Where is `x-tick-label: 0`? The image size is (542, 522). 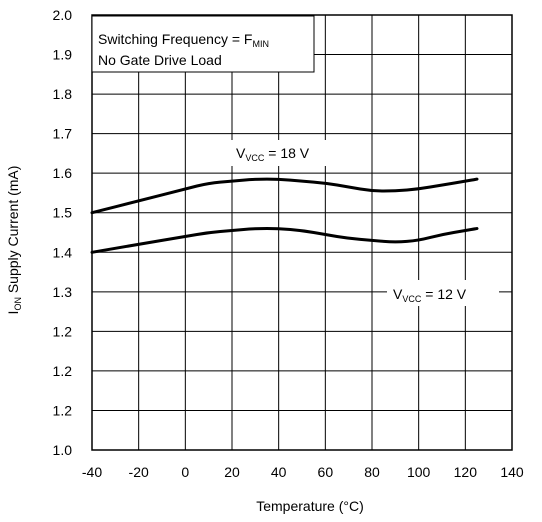
x-tick-label: 0 is located at coordinates (185, 472).